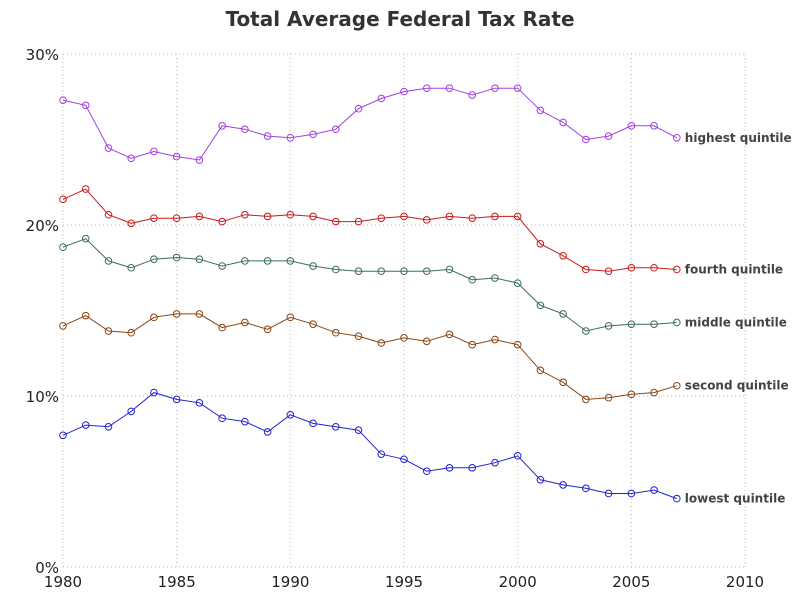 The width and height of the screenshot is (800, 600). I want to click on series-label: fourth quintile, so click(734, 269).